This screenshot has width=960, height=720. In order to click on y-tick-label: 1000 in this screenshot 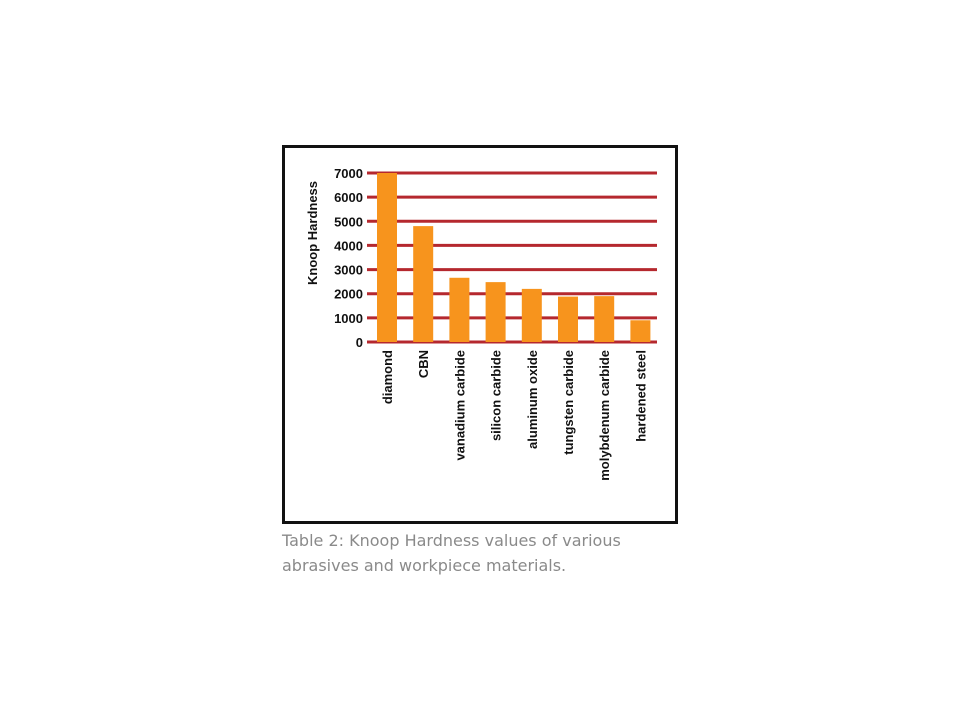, I will do `click(348, 318)`.